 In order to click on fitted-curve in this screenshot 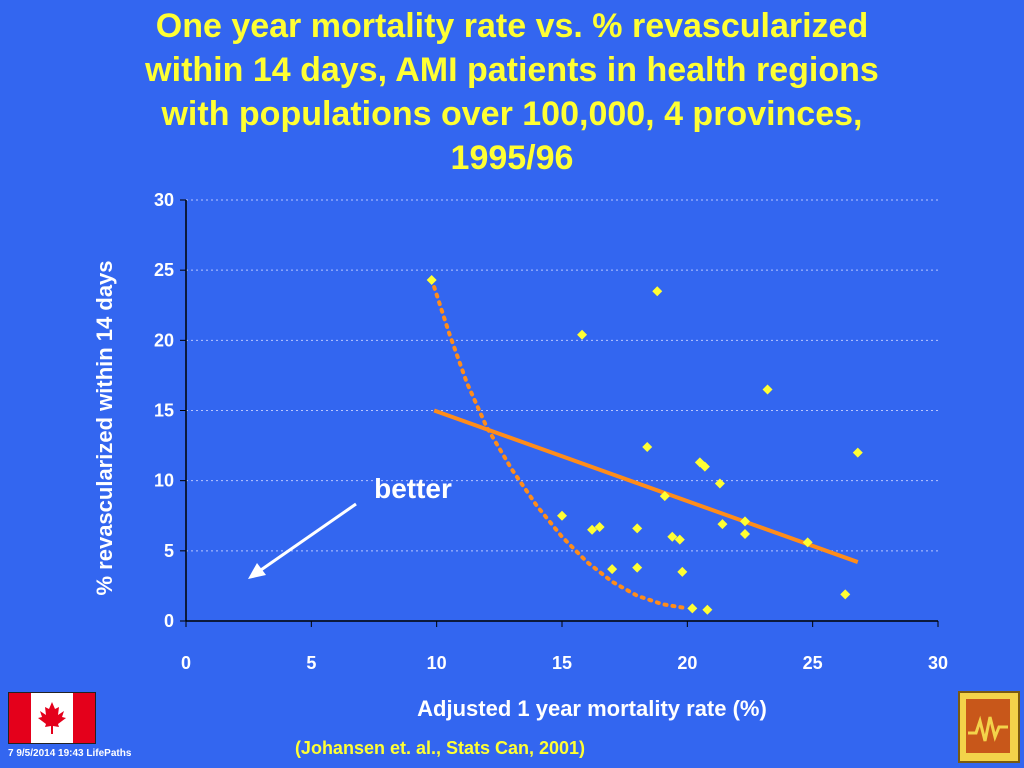, I will do `click(561, 448)`.